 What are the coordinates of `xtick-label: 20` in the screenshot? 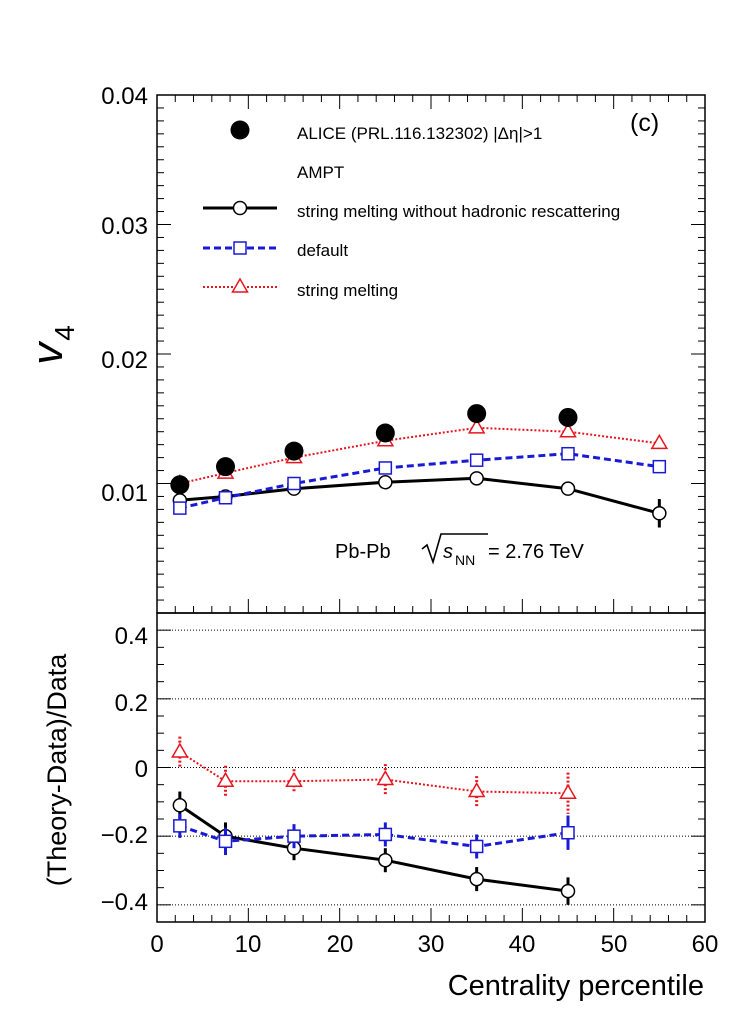 It's located at (340, 944).